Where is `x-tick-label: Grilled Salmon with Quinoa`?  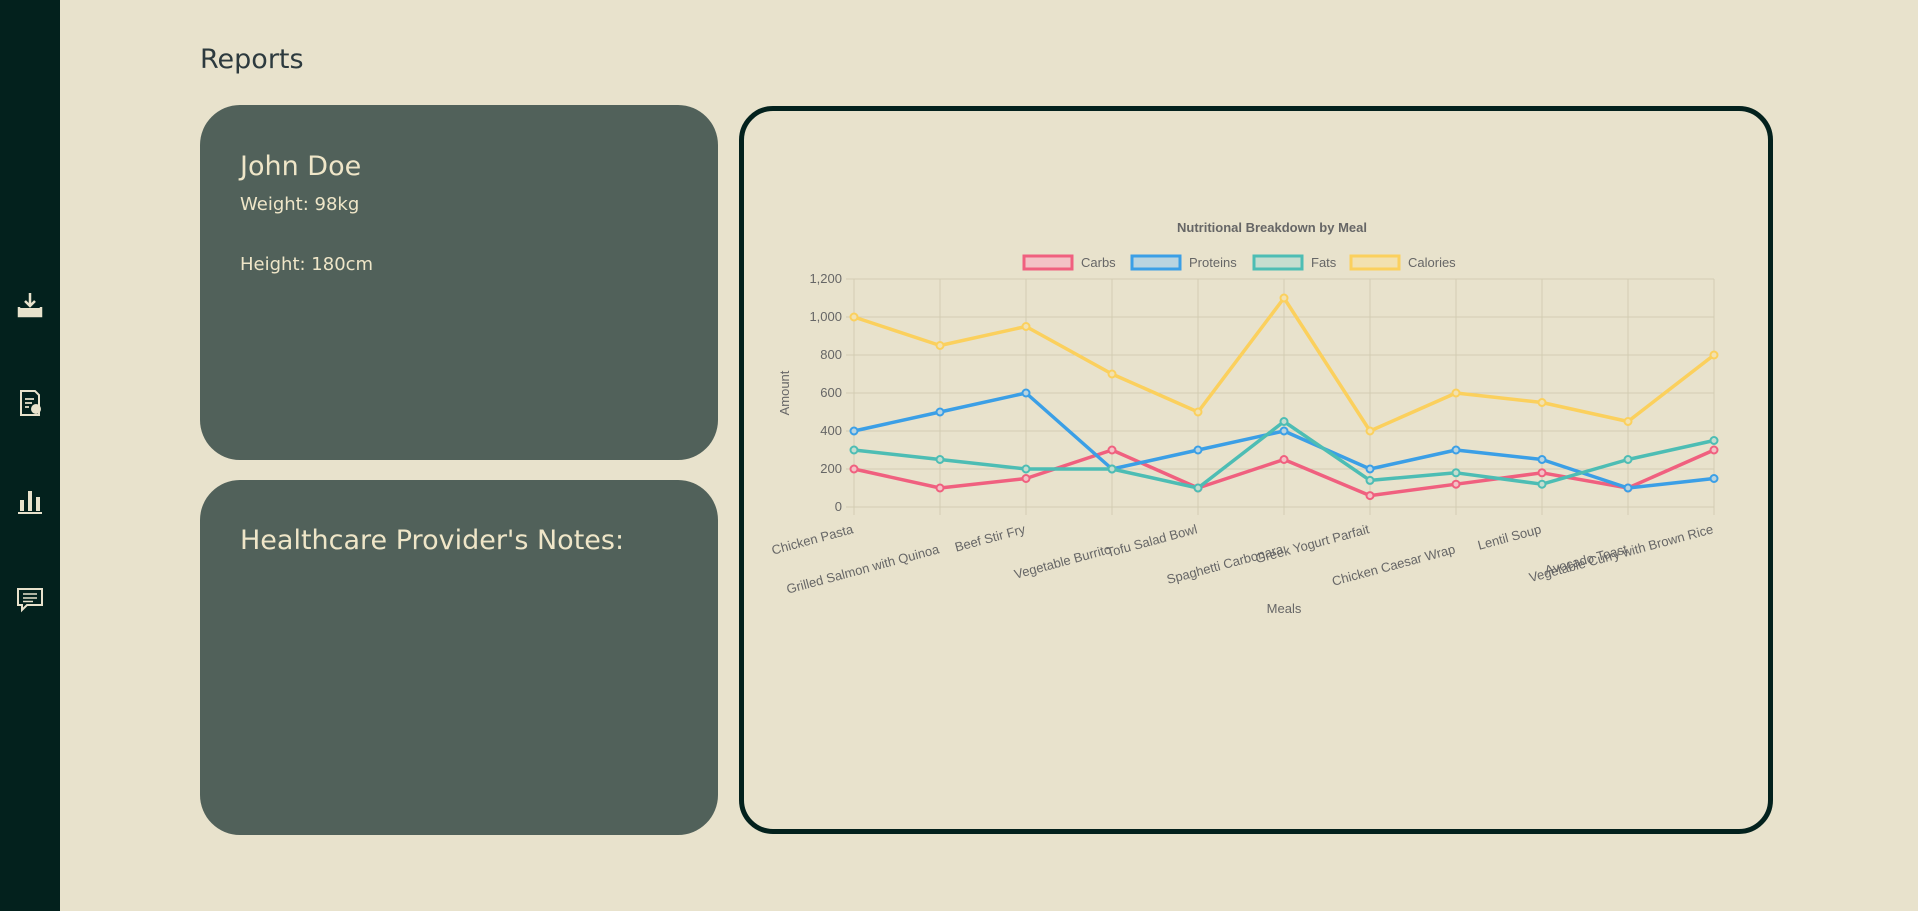 x-tick-label: Grilled Salmon with Quinoa is located at coordinates (863, 568).